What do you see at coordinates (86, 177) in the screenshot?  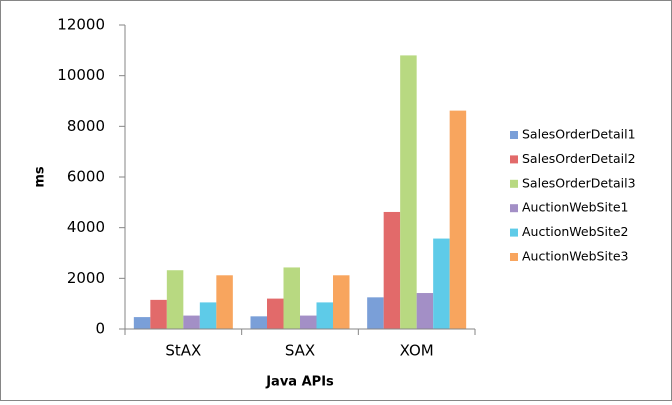 I see `y-tick-label: 6000` at bounding box center [86, 177].